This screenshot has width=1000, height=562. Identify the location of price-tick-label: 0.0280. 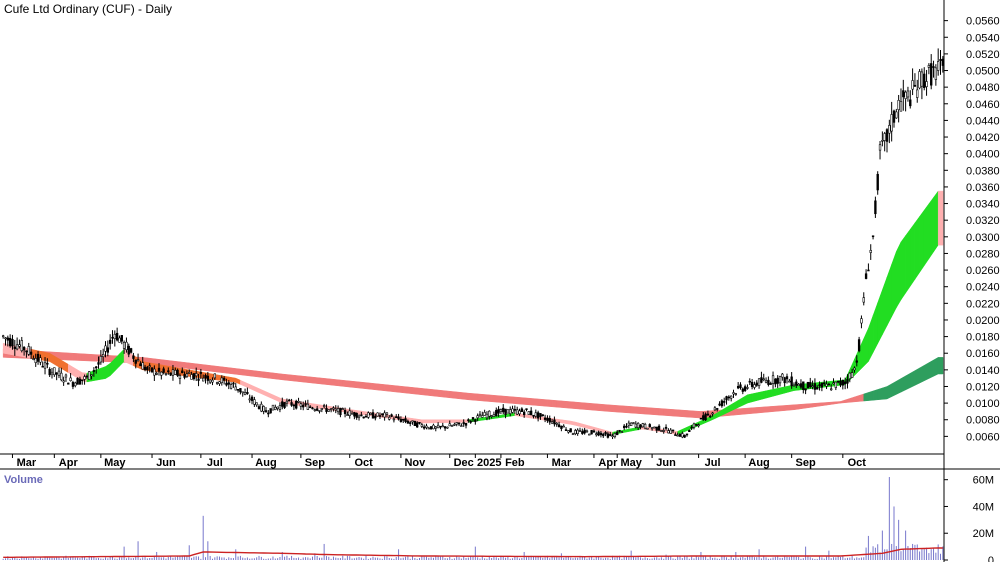
(983, 254).